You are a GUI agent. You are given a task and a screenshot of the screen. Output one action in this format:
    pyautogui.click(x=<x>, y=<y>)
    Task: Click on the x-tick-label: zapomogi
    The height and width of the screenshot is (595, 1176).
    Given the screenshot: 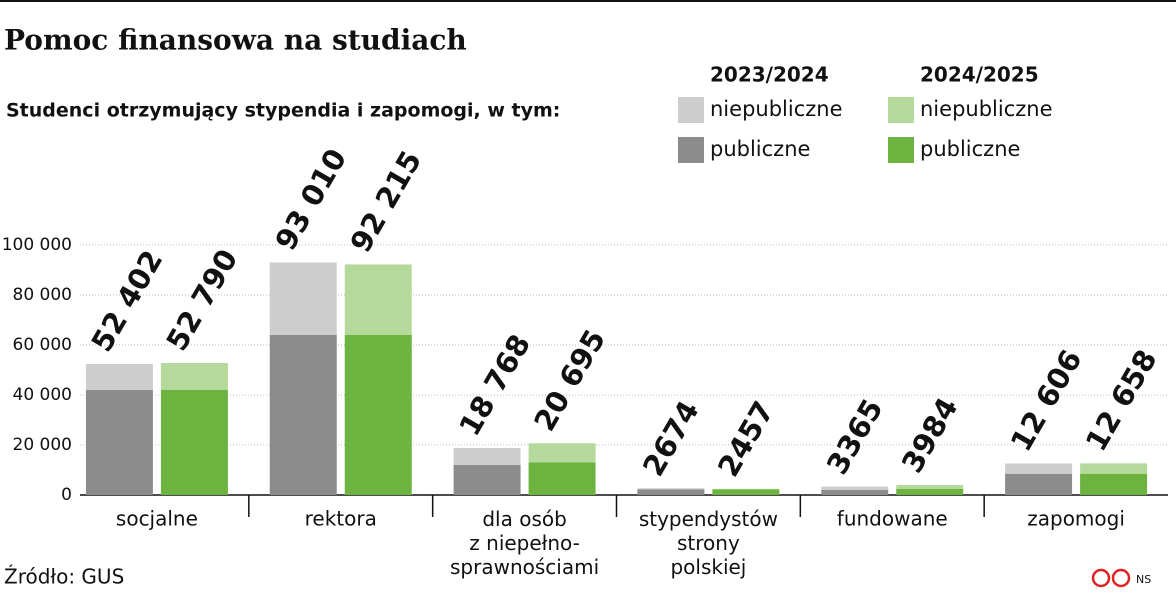 What is the action you would take?
    pyautogui.click(x=1076, y=519)
    